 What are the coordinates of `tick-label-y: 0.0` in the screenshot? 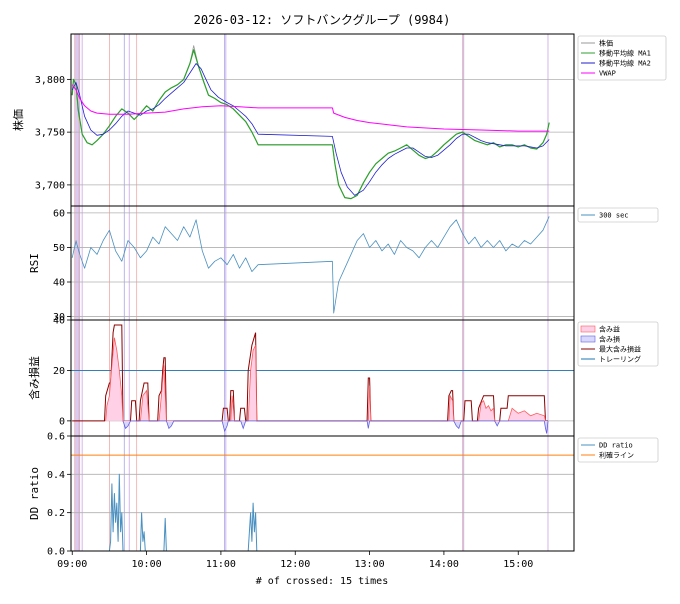 It's located at (56, 552).